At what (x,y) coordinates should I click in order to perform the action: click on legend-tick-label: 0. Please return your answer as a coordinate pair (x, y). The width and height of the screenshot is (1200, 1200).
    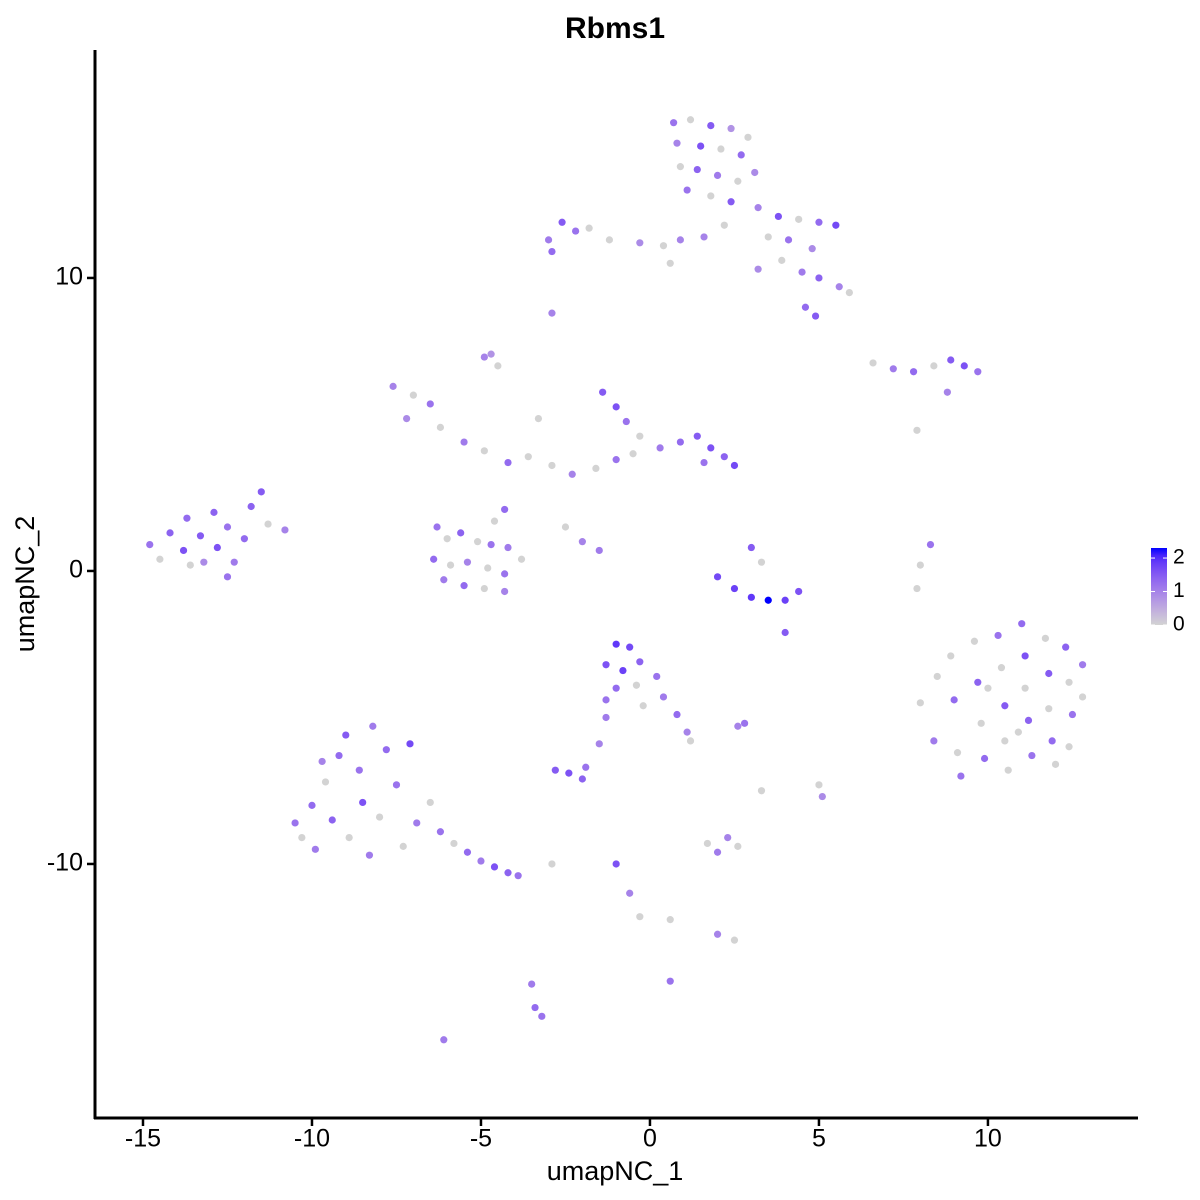
    Looking at the image, I should click on (1179, 624).